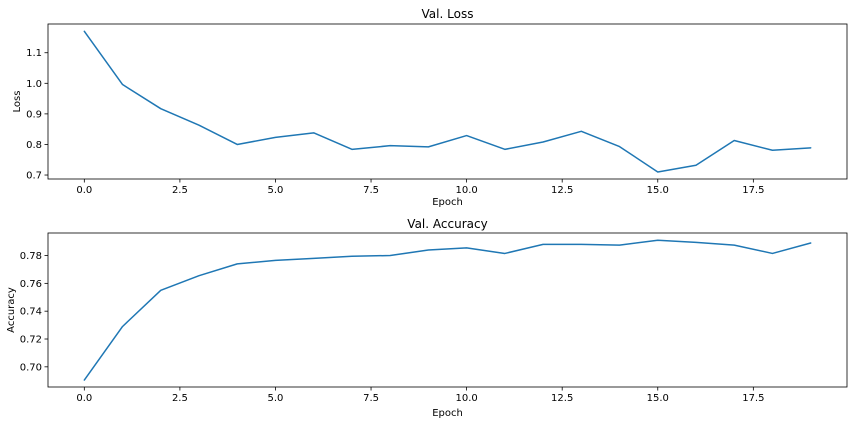 The image size is (856, 424). I want to click on loss-x-tick-label: 0.0, so click(84, 190).